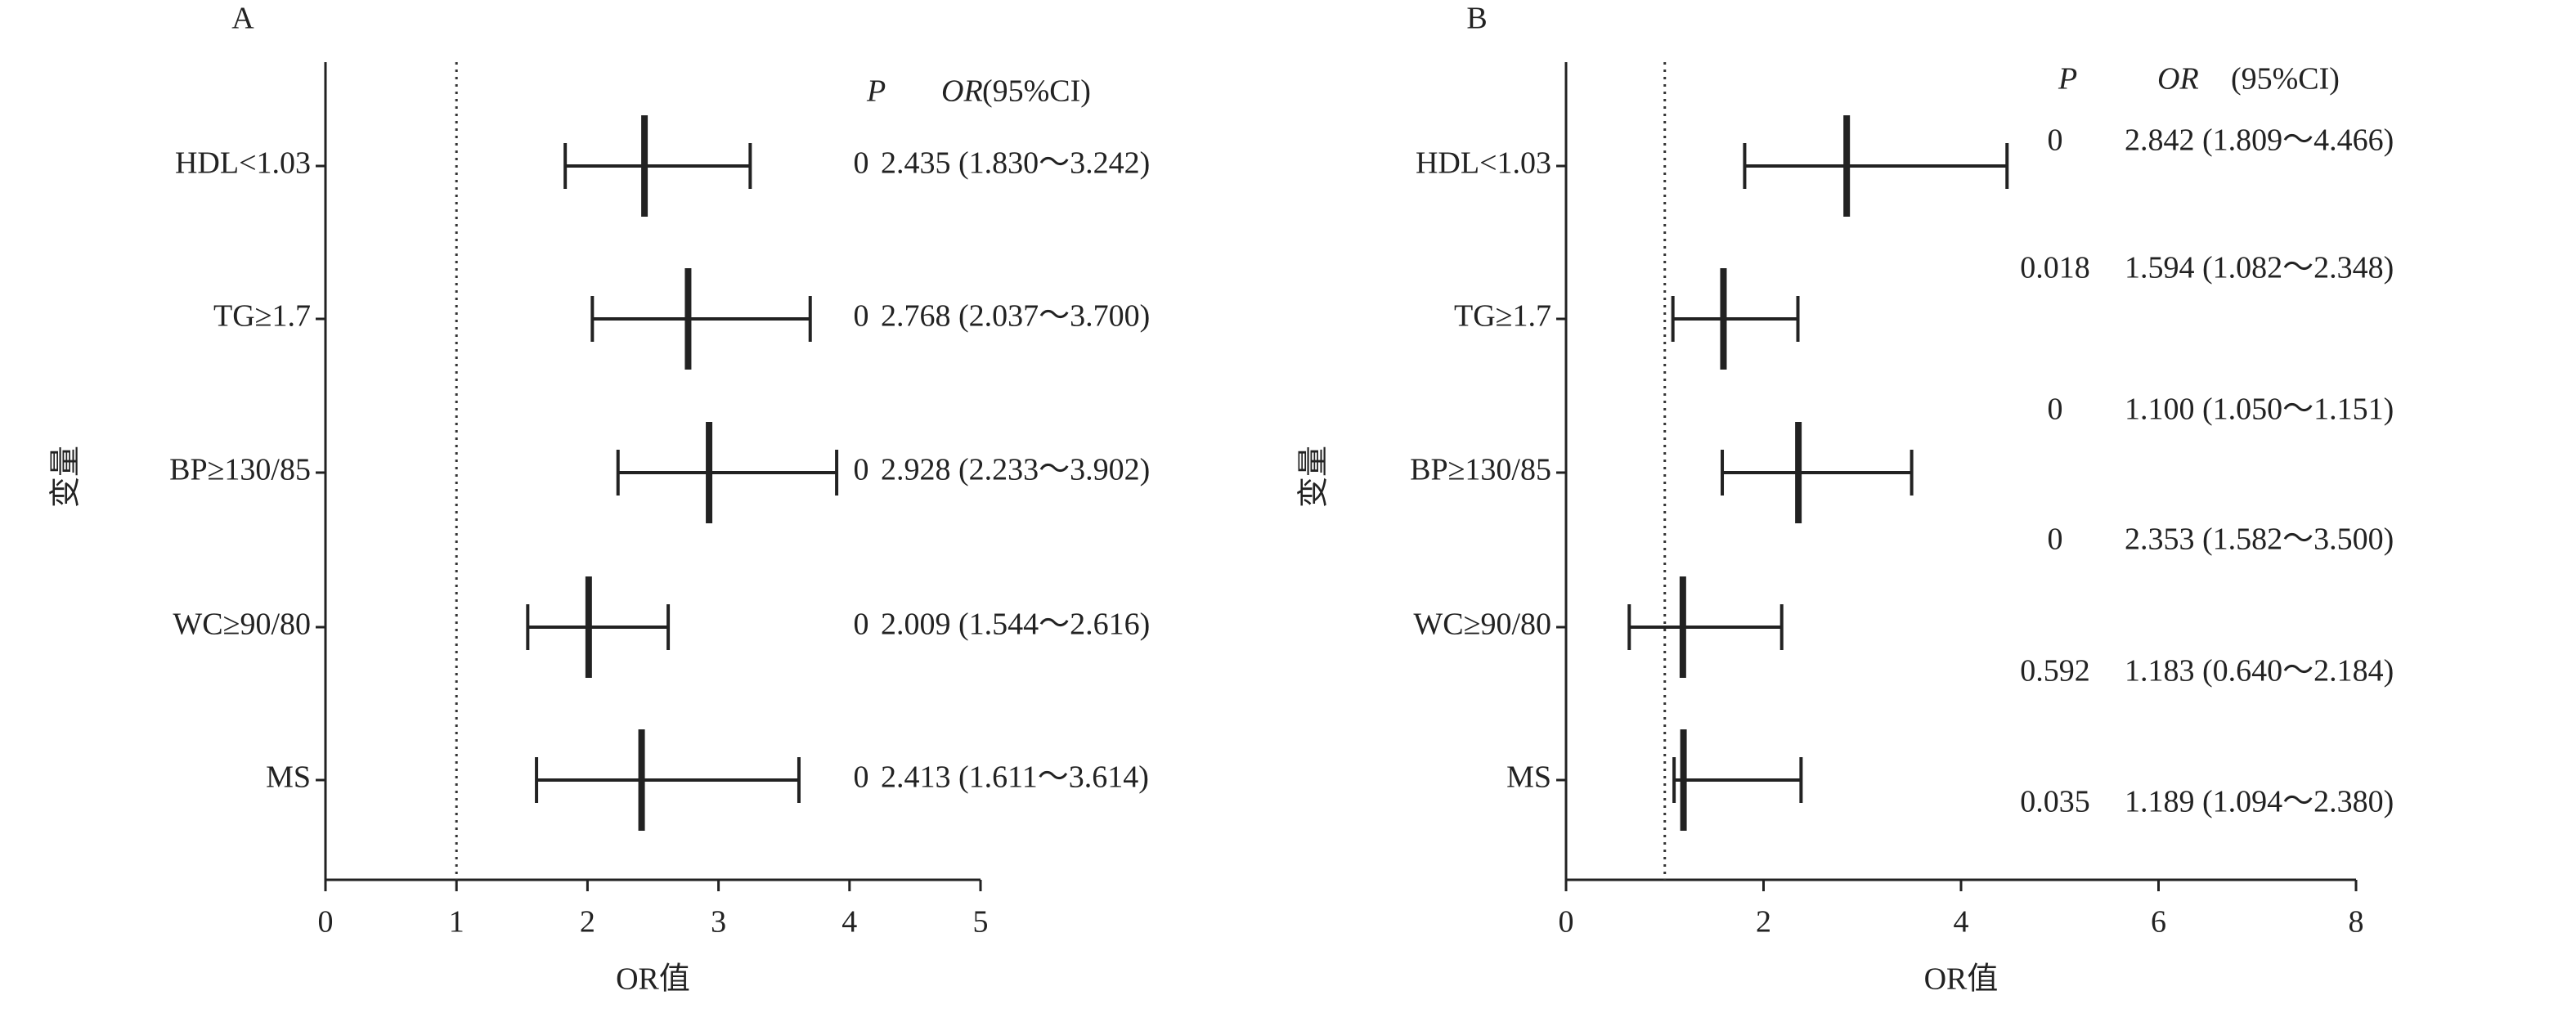 Image resolution: width=2576 pixels, height=1009 pixels. What do you see at coordinates (2260, 268) in the screenshot?
I see `or-ci-text: 1.594 (1.082～2.348)` at bounding box center [2260, 268].